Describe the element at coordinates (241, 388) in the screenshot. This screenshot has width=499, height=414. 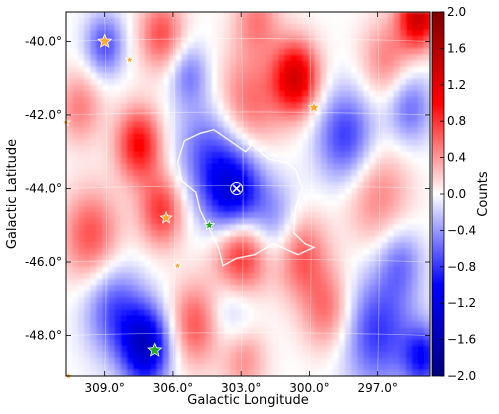
I see `x-tick-label: 303.0°` at that location.